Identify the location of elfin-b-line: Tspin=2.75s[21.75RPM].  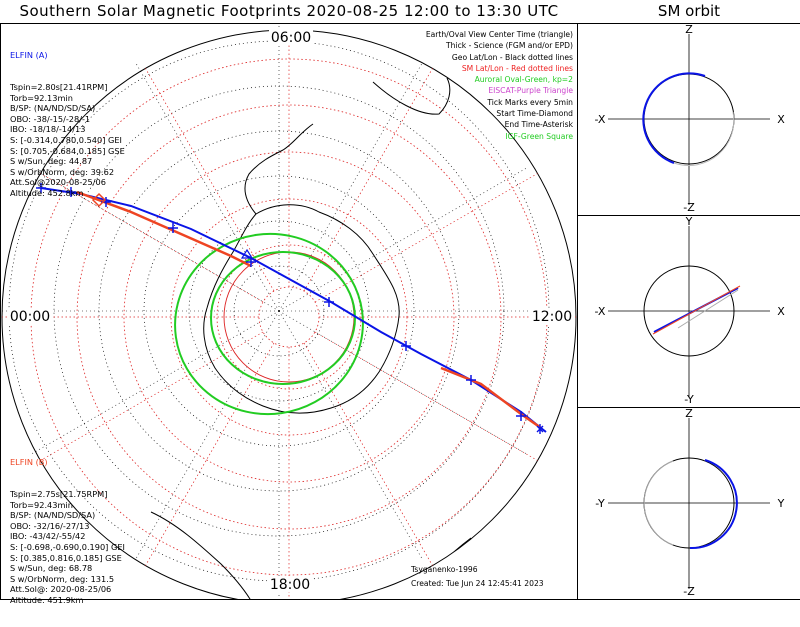
(59, 493).